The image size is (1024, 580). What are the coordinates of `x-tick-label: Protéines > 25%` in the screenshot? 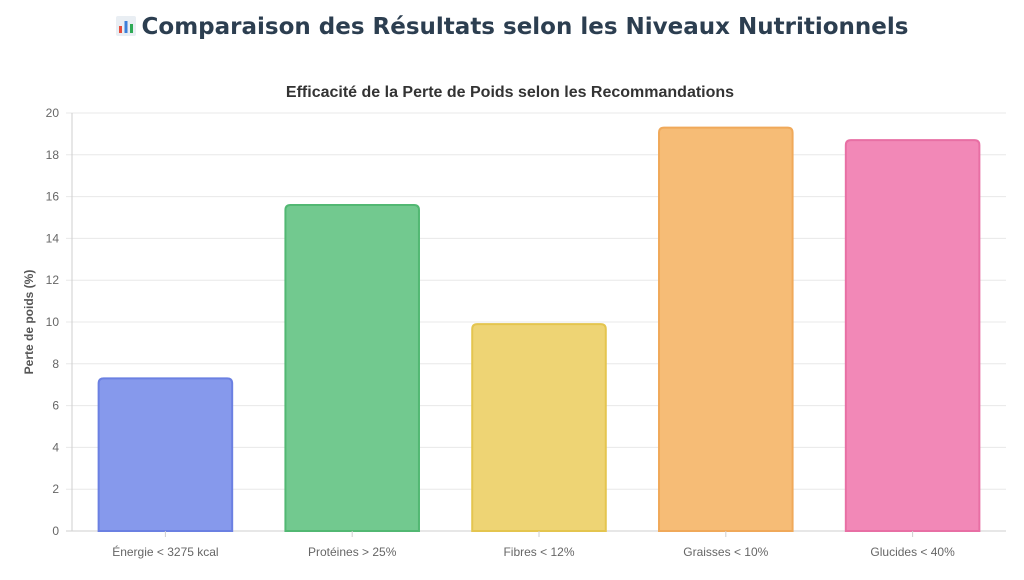 It's located at (352, 552).